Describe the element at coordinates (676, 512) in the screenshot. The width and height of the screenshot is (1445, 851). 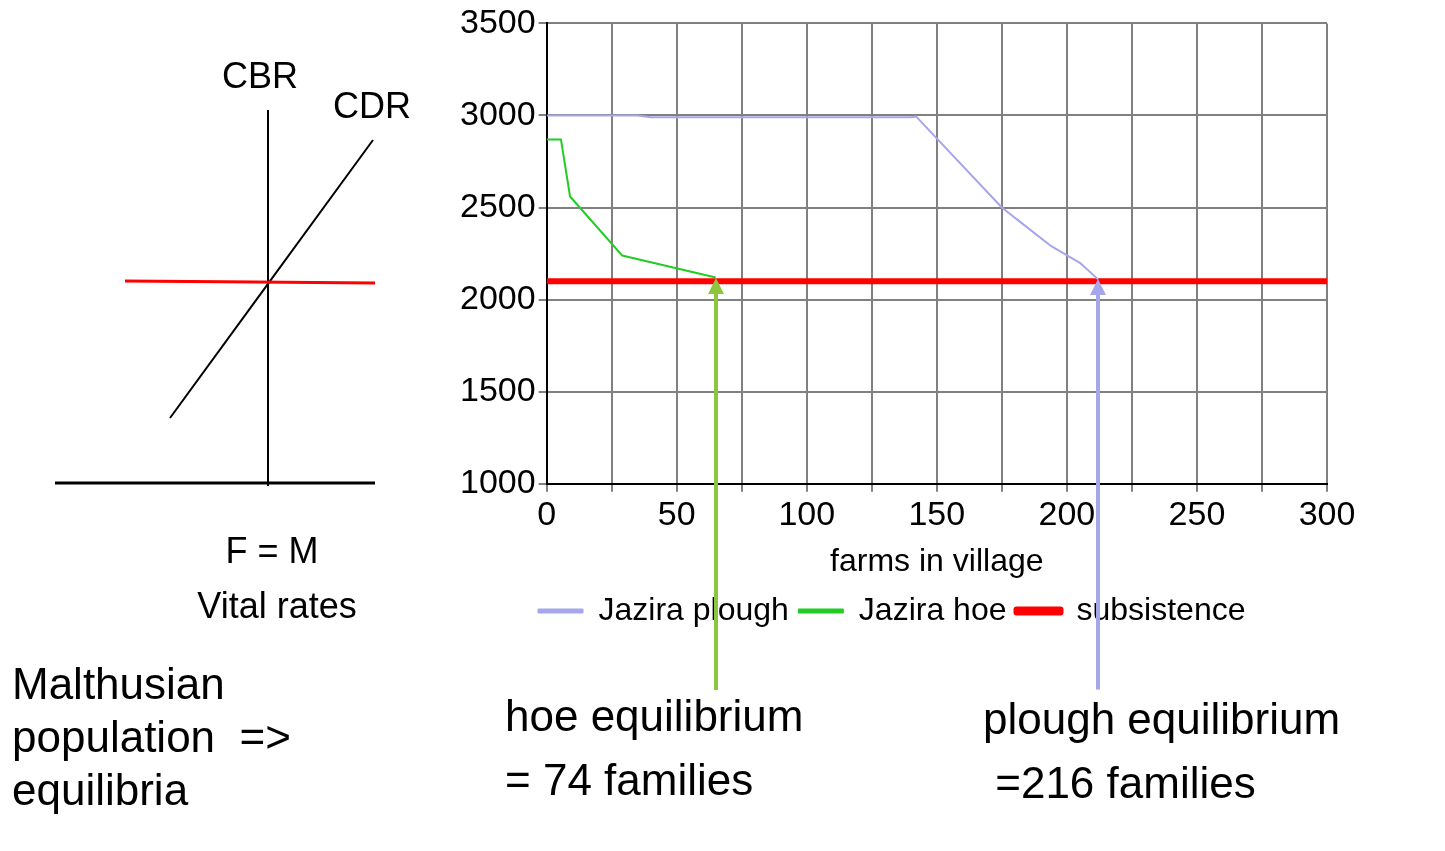
I see `x-tick-label: 50` at that location.